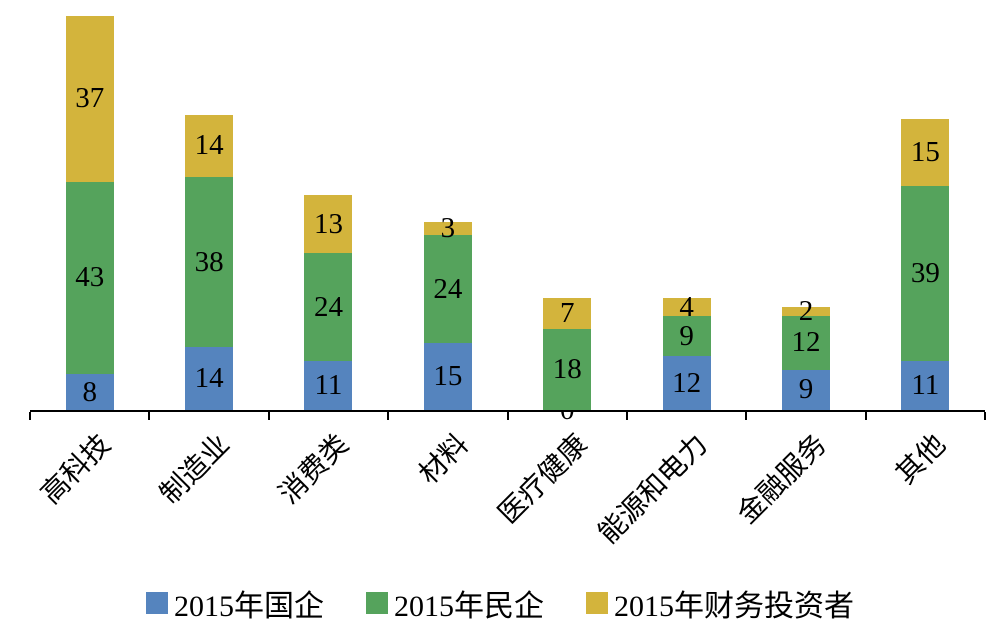 This screenshot has height=639, width=1000. I want to click on x-label-slot: 材料, so click(447, 494).